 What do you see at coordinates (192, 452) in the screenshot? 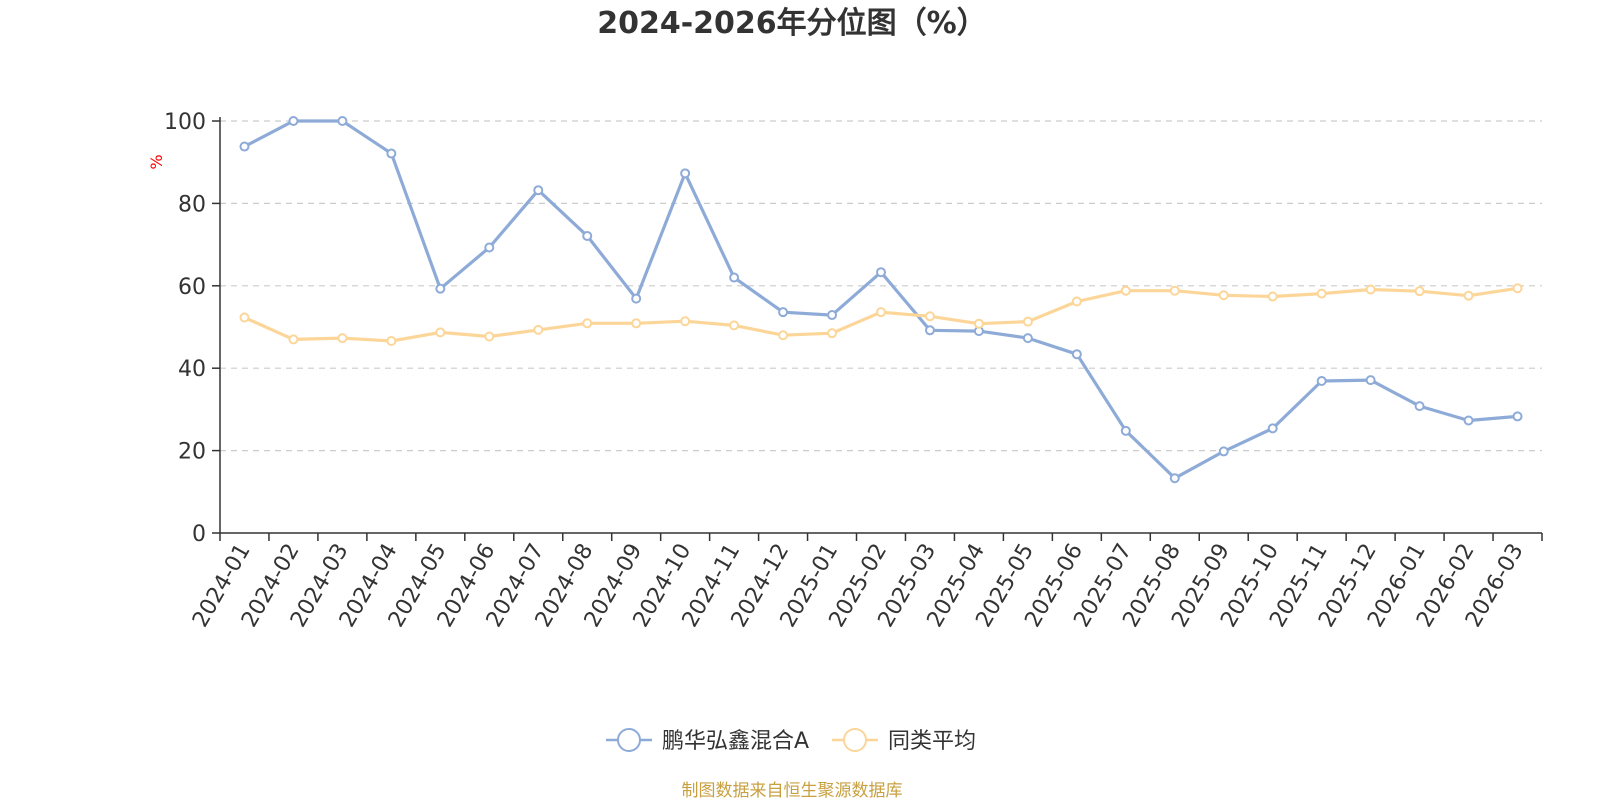
I see `y-tick-label: 20` at bounding box center [192, 452].